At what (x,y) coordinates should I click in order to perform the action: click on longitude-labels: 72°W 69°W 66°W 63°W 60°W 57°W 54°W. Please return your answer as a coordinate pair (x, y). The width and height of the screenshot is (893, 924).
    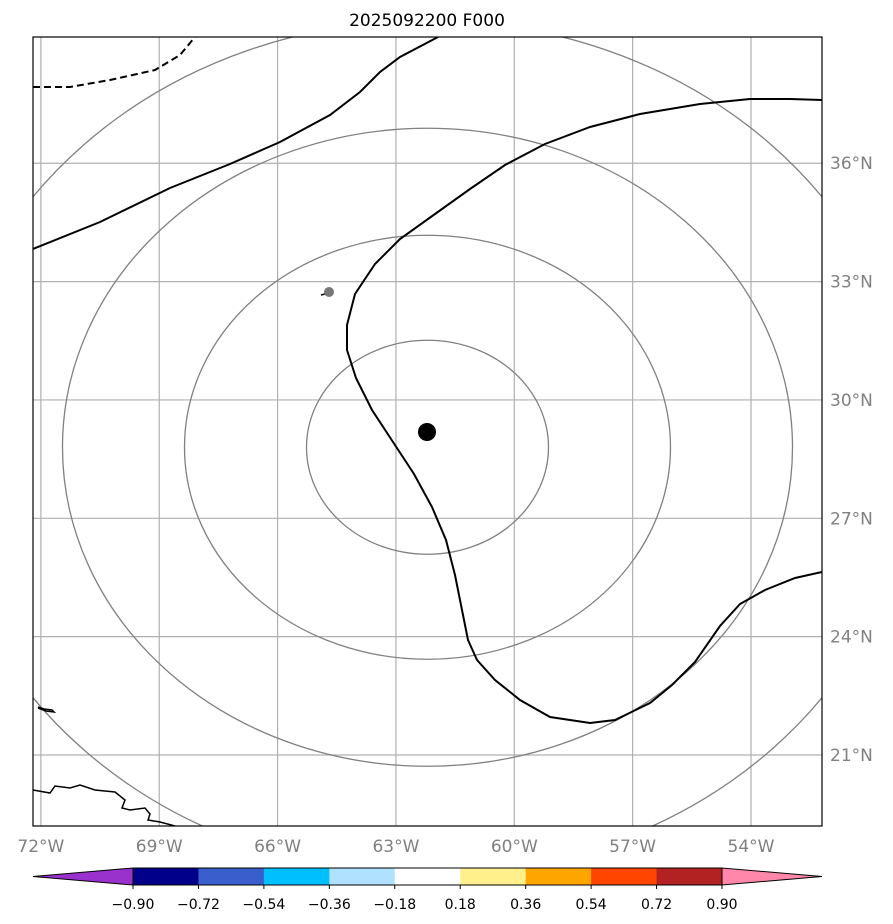
    Looking at the image, I should click on (395, 847).